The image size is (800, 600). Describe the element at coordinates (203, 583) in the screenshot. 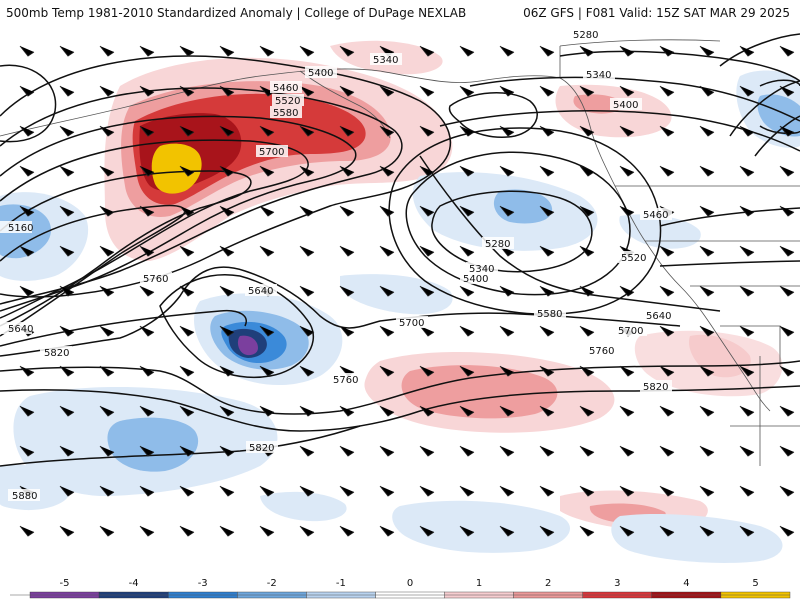

I see `colorbar-tick-label: -3` at that location.